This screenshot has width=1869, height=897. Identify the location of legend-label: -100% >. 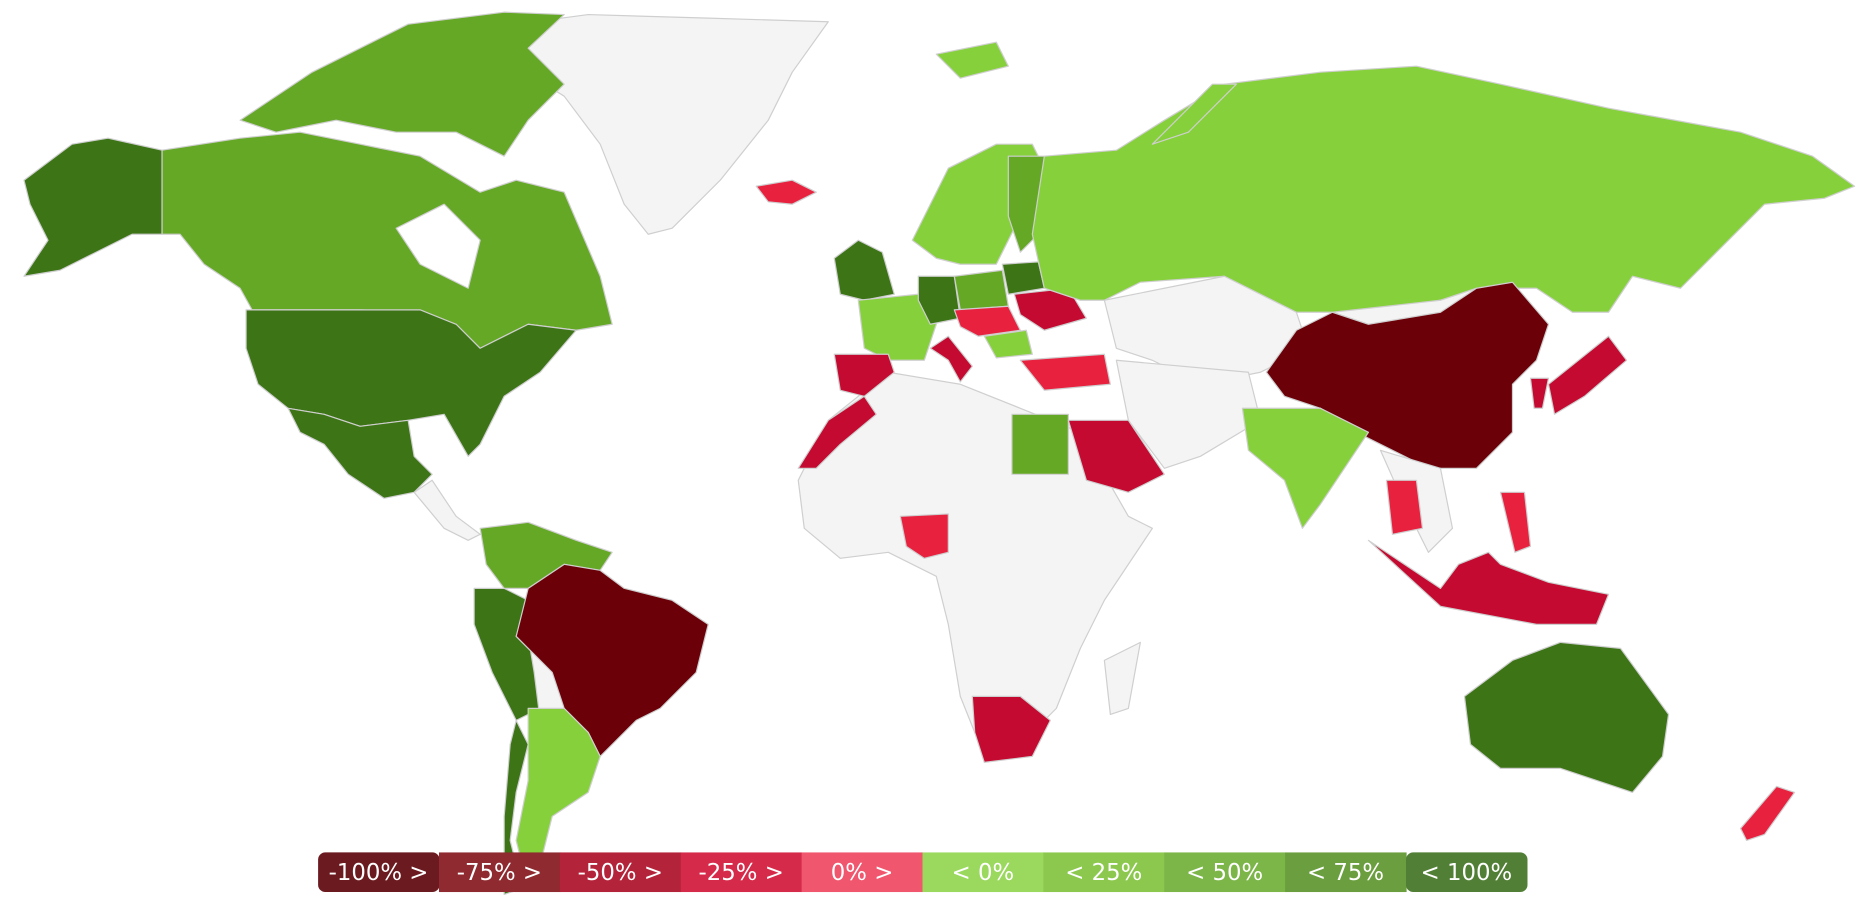
(379, 873).